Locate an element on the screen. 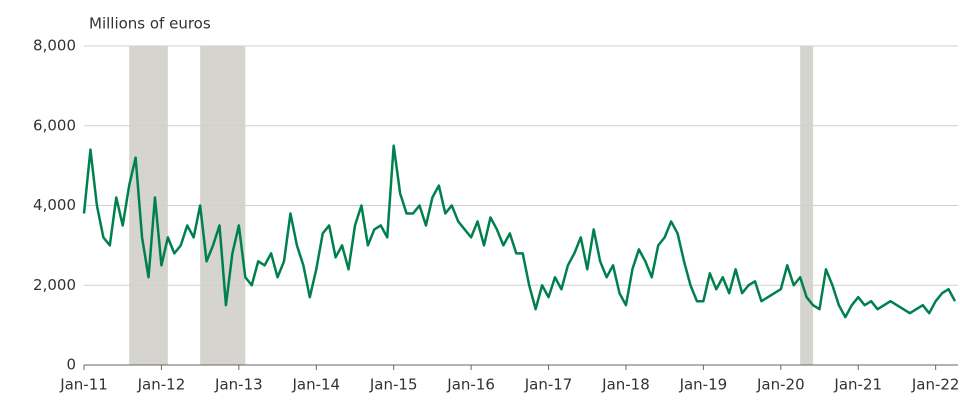 Image resolution: width=960 pixels, height=401 pixels. x-tick-label: Jan-11 is located at coordinates (83, 385).